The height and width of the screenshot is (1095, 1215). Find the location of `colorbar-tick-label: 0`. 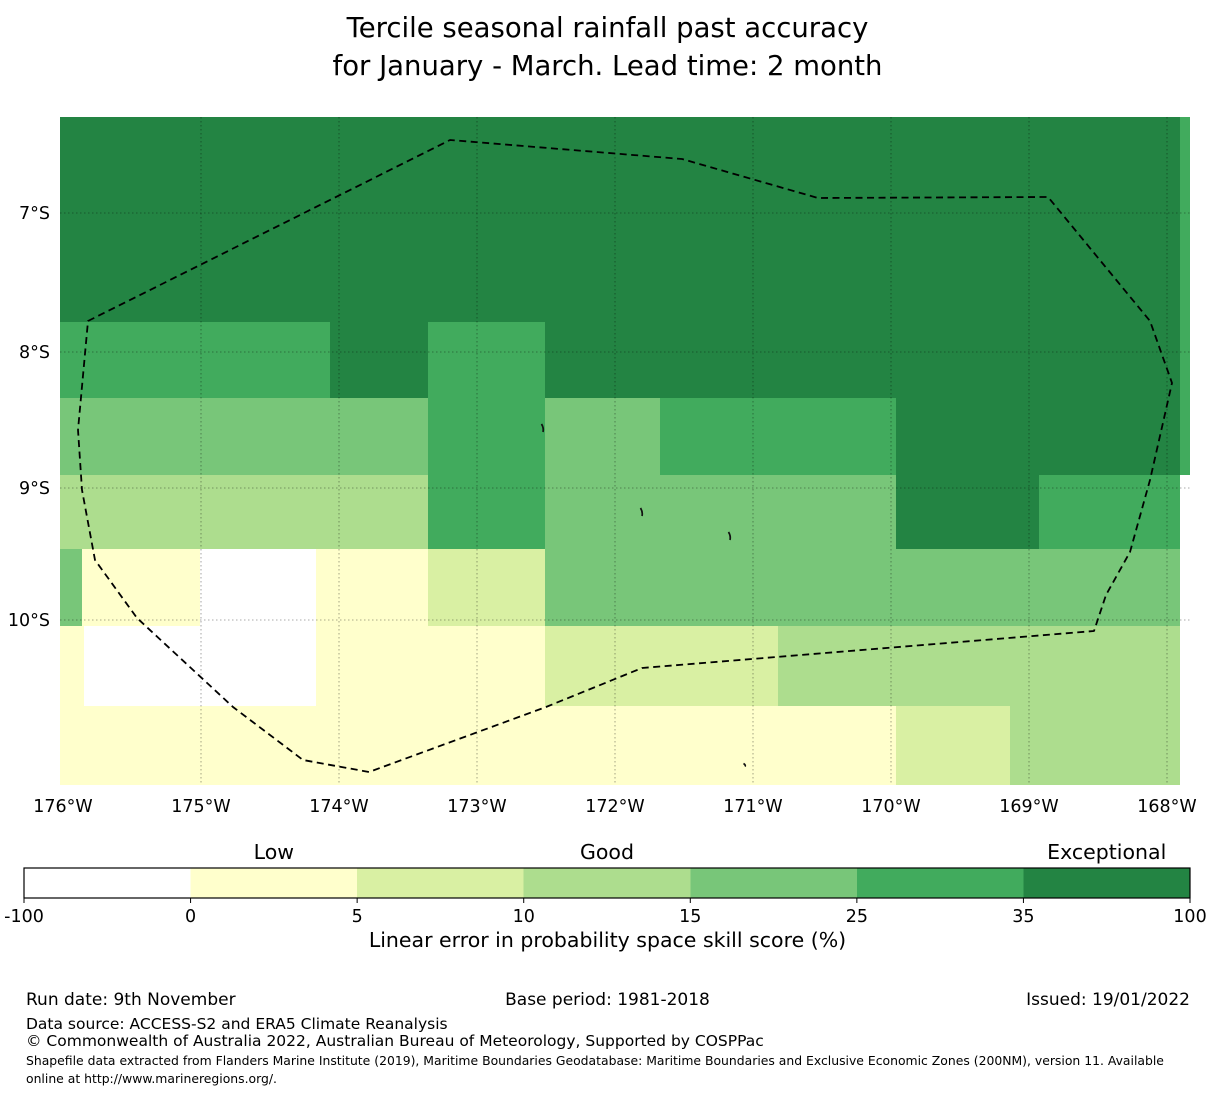

colorbar-tick-label: 0 is located at coordinates (190, 917).